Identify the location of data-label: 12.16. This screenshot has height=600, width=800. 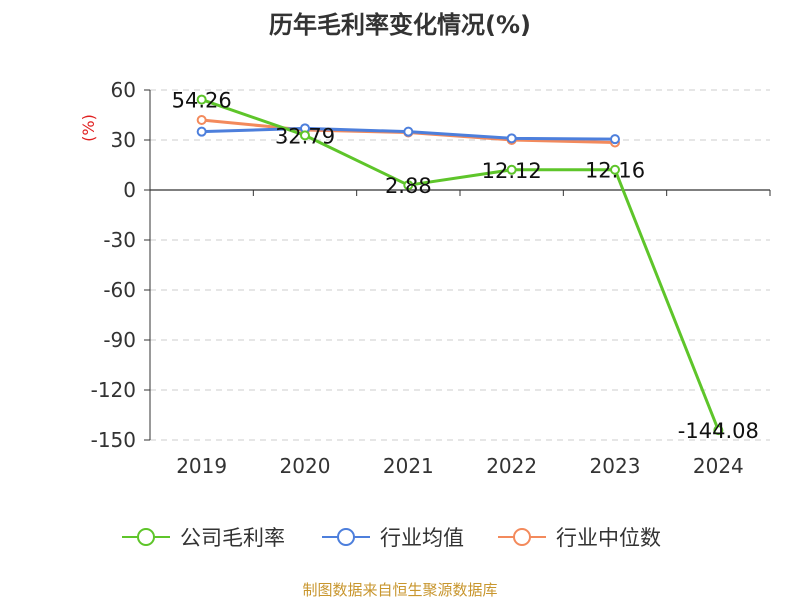
(615, 171).